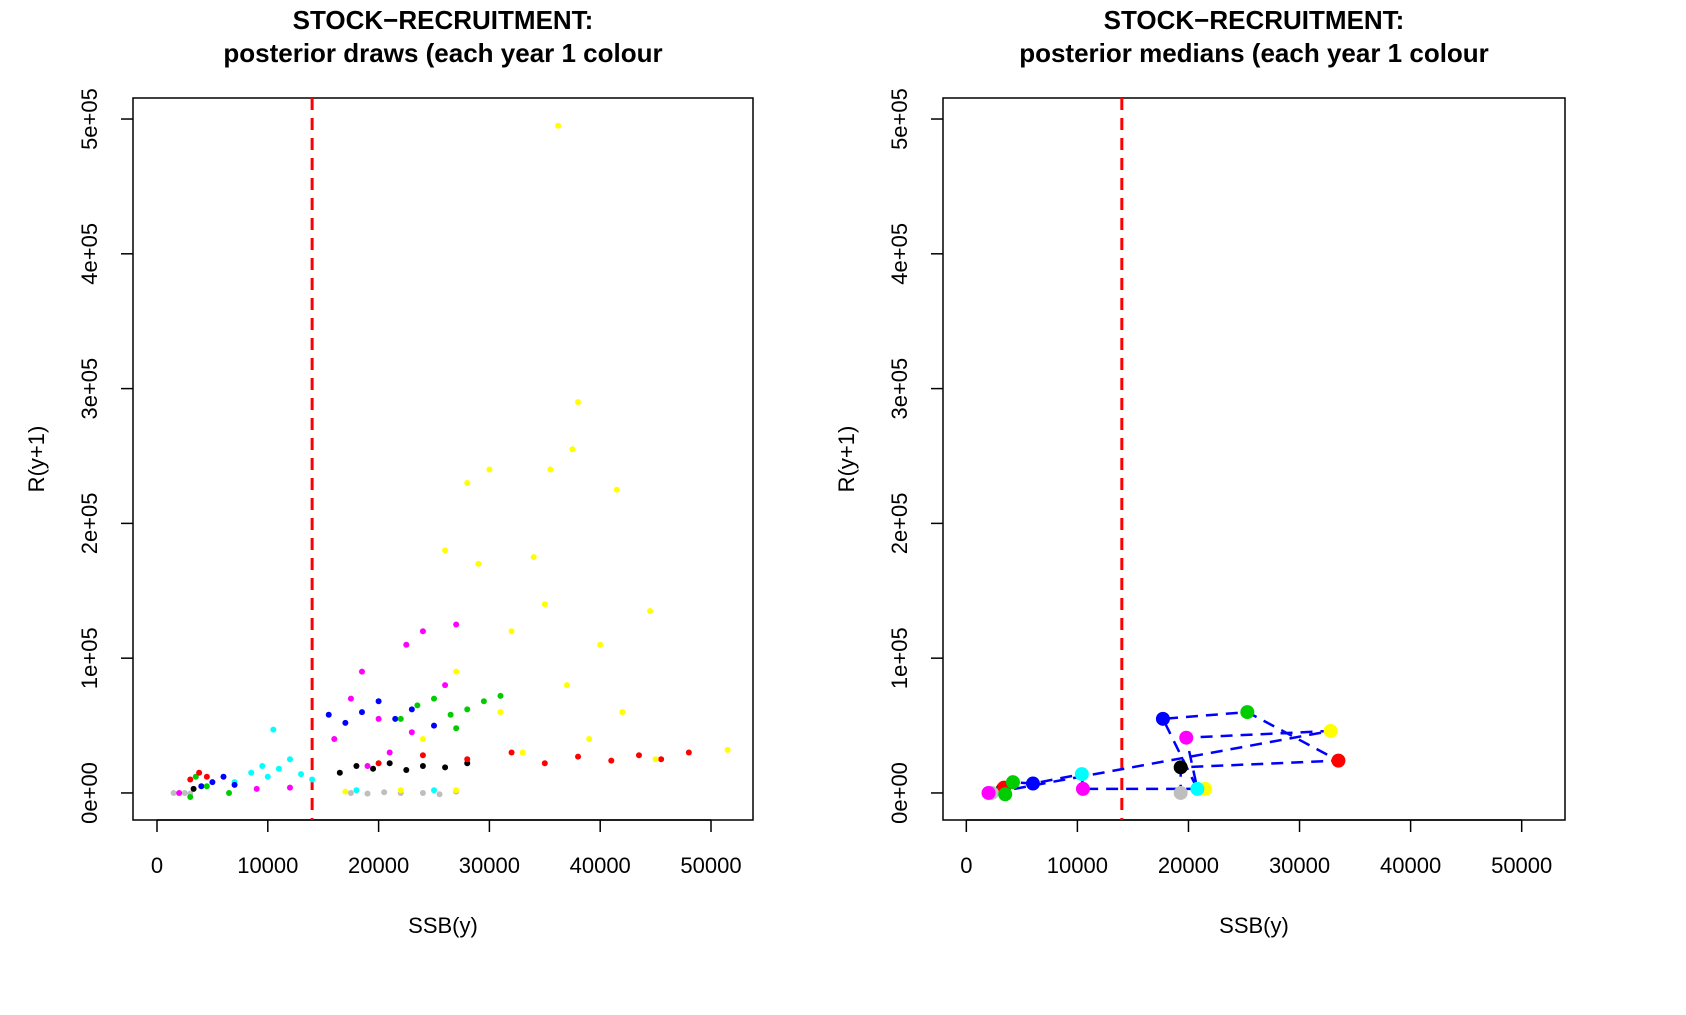 The height and width of the screenshot is (1015, 1686). What do you see at coordinates (1254, 20) in the screenshot?
I see `chart-title: STOCK−RECRUITMENT:` at bounding box center [1254, 20].